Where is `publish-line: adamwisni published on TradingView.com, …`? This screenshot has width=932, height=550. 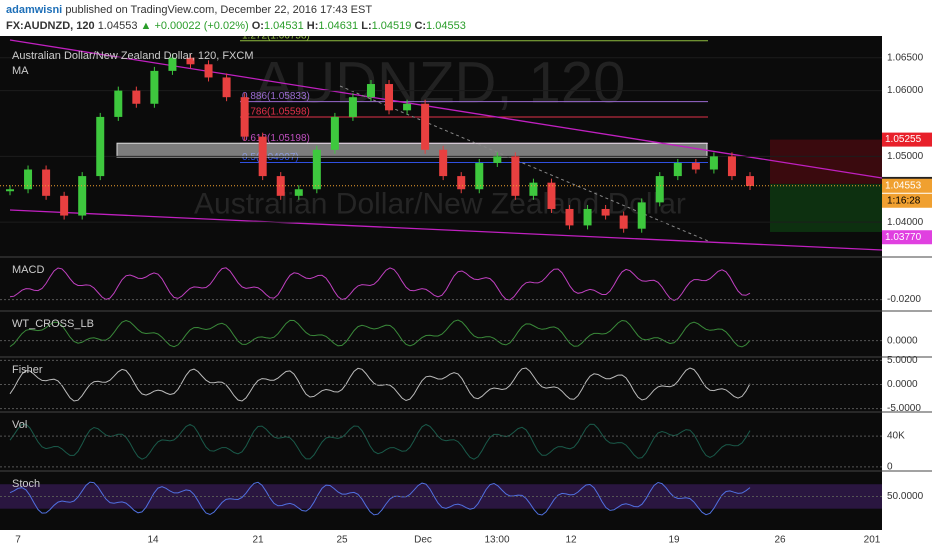 publish-line: adamwisni published on TradingView.com, … is located at coordinates (189, 10).